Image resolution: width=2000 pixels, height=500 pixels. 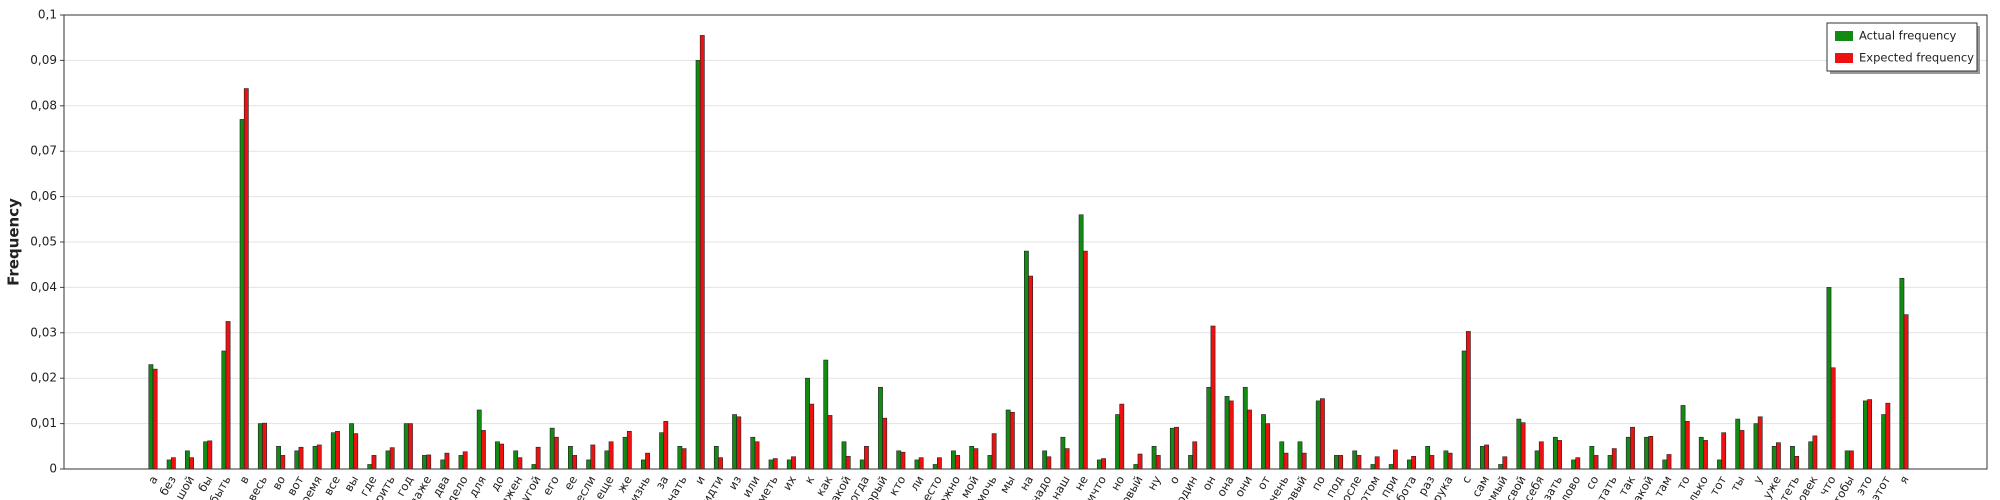 What do you see at coordinates (43, 60) in the screenshot?
I see `y-tick-label: 0,09` at bounding box center [43, 60].